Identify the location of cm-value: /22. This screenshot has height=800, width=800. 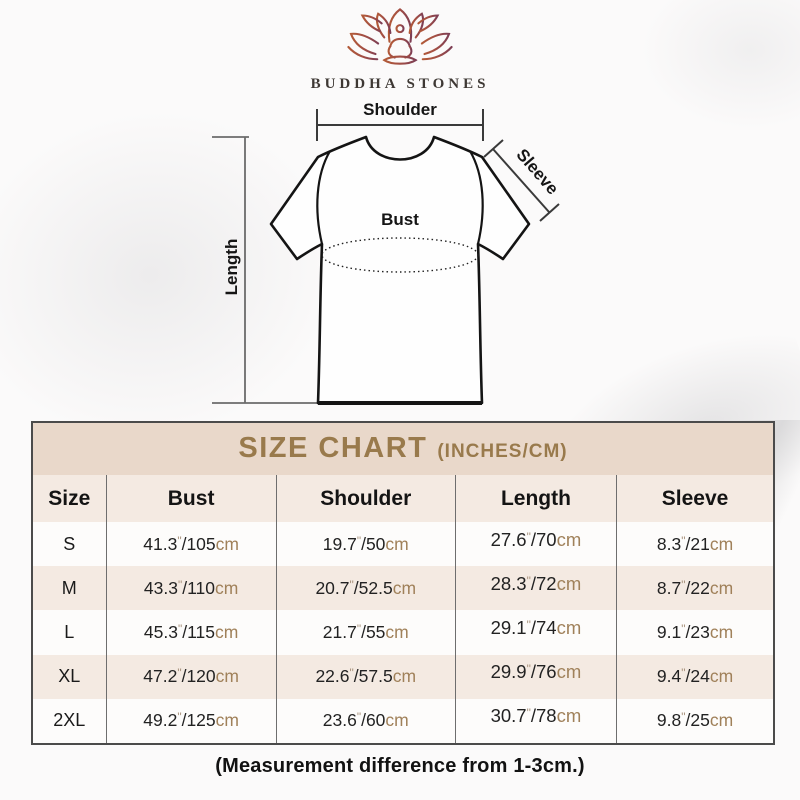
(697, 587).